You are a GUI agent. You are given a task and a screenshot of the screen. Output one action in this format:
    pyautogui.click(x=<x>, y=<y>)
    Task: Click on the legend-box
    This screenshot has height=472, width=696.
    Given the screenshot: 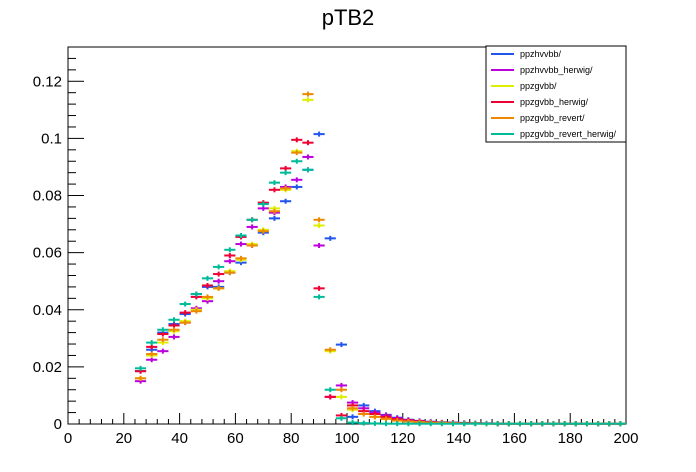 What is the action you would take?
    pyautogui.click(x=556, y=94)
    